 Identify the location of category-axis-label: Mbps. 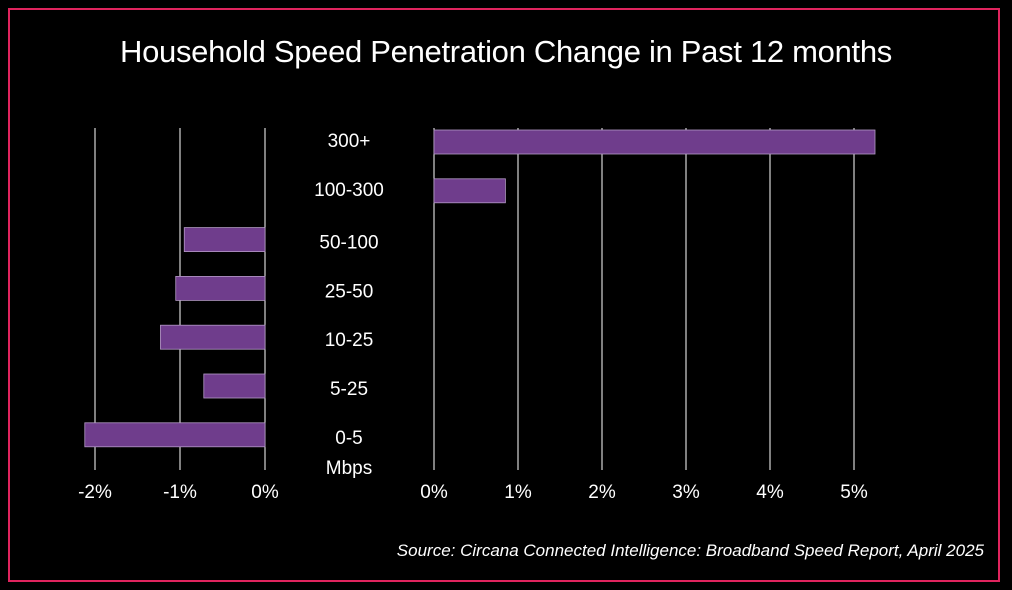
(349, 468).